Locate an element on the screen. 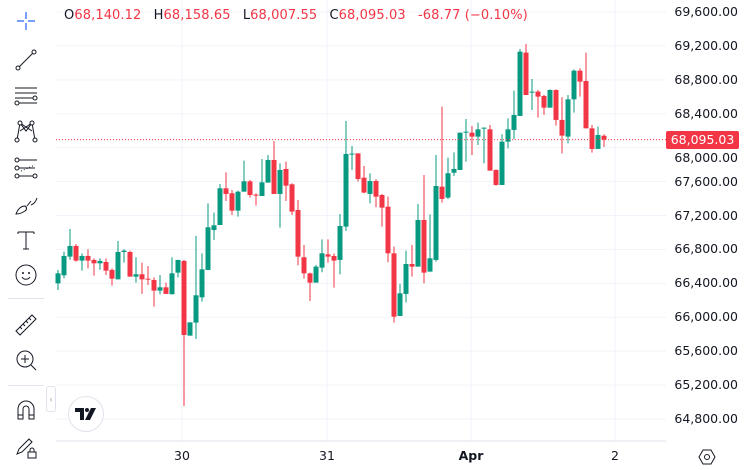  emoji-tool is located at coordinates (26, 275).